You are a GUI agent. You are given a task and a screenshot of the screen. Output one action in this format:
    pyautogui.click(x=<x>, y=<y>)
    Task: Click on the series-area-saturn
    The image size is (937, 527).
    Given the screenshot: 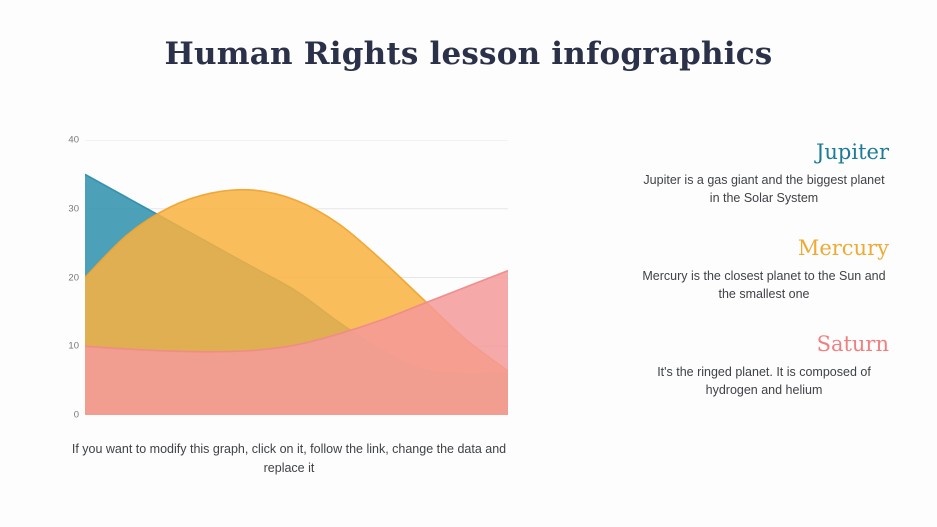 What is the action you would take?
    pyautogui.click(x=296, y=342)
    